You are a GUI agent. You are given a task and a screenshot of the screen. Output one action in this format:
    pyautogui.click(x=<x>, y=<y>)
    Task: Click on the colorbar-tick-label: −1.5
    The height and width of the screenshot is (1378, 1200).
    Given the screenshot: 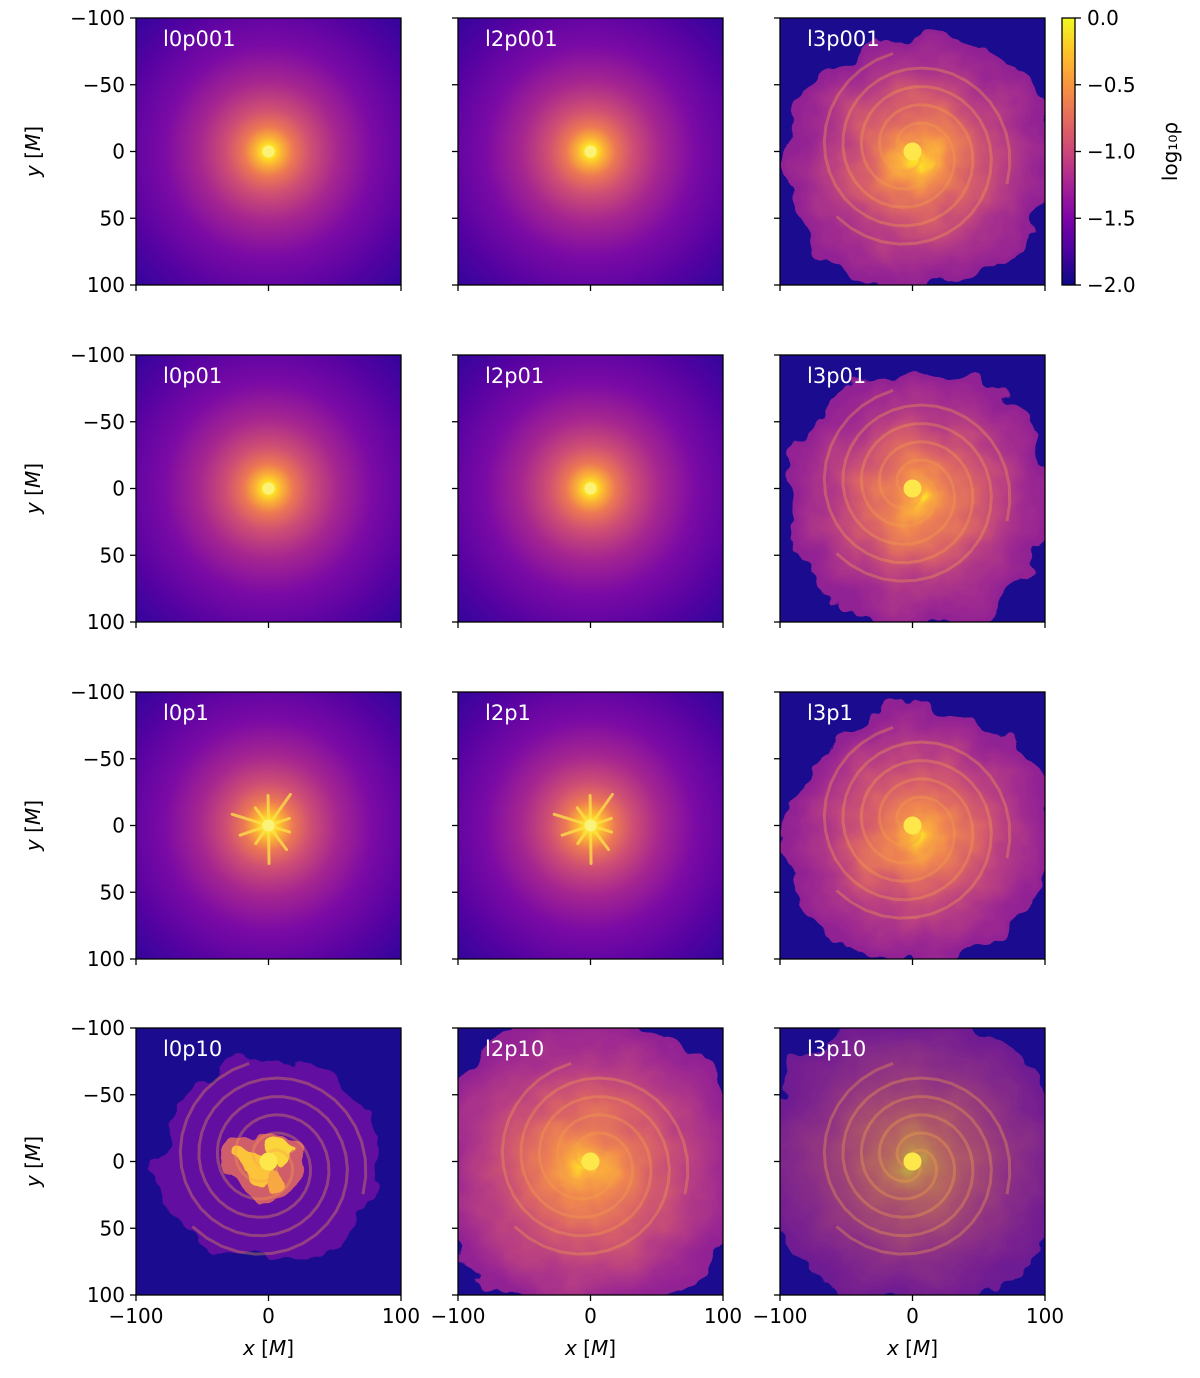 What is the action you would take?
    pyautogui.click(x=1111, y=218)
    